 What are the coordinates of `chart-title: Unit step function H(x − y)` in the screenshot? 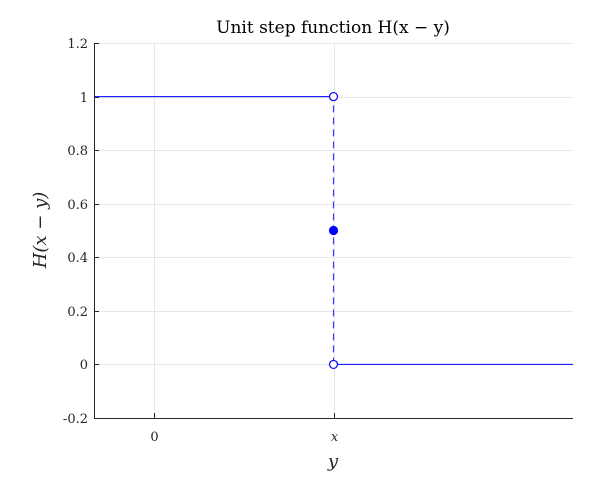 It's located at (333, 28).